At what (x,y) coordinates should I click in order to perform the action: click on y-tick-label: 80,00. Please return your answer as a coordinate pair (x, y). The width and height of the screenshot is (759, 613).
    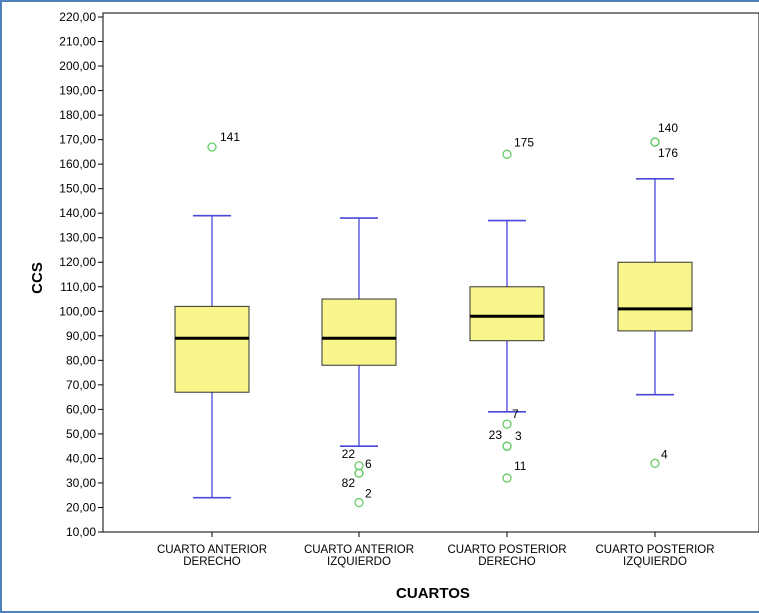
    Looking at the image, I should click on (81, 360).